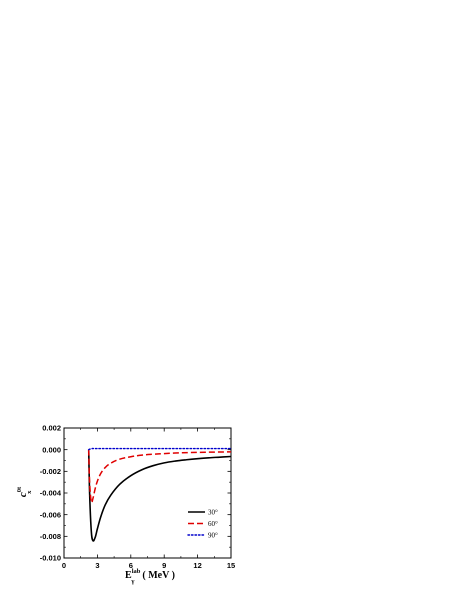 The width and height of the screenshot is (457, 591). What do you see at coordinates (150, 576) in the screenshot?
I see `x-axis-title: Elab γ( MeV )` at bounding box center [150, 576].